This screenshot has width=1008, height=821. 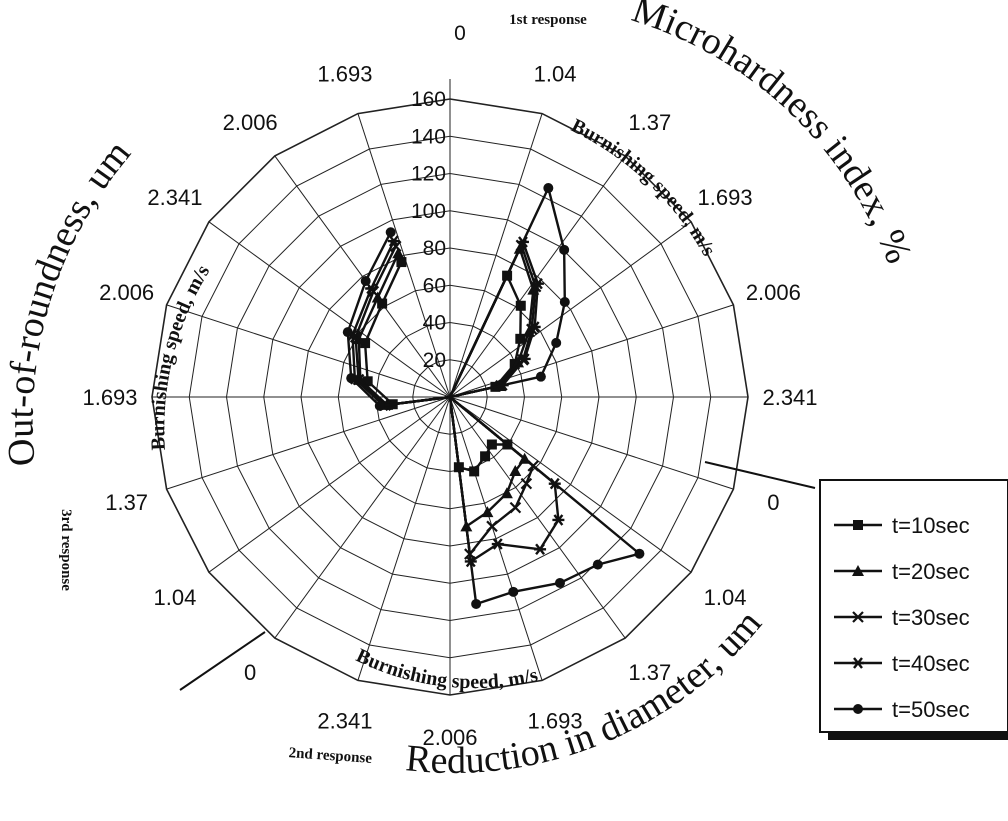 I want to click on legend: t=10sec t=20sec t=30sec t=40sec t=50sec, so click(x=913, y=609).